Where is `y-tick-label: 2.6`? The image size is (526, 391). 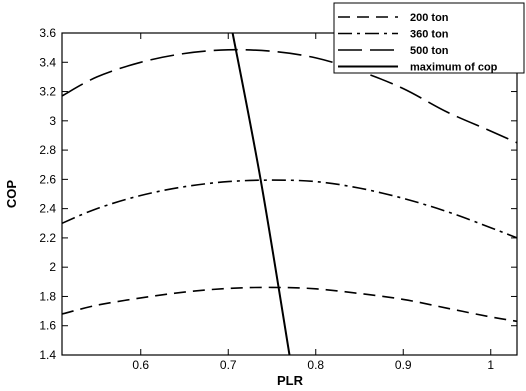 y-tick-label: 2.6 is located at coordinates (47, 179).